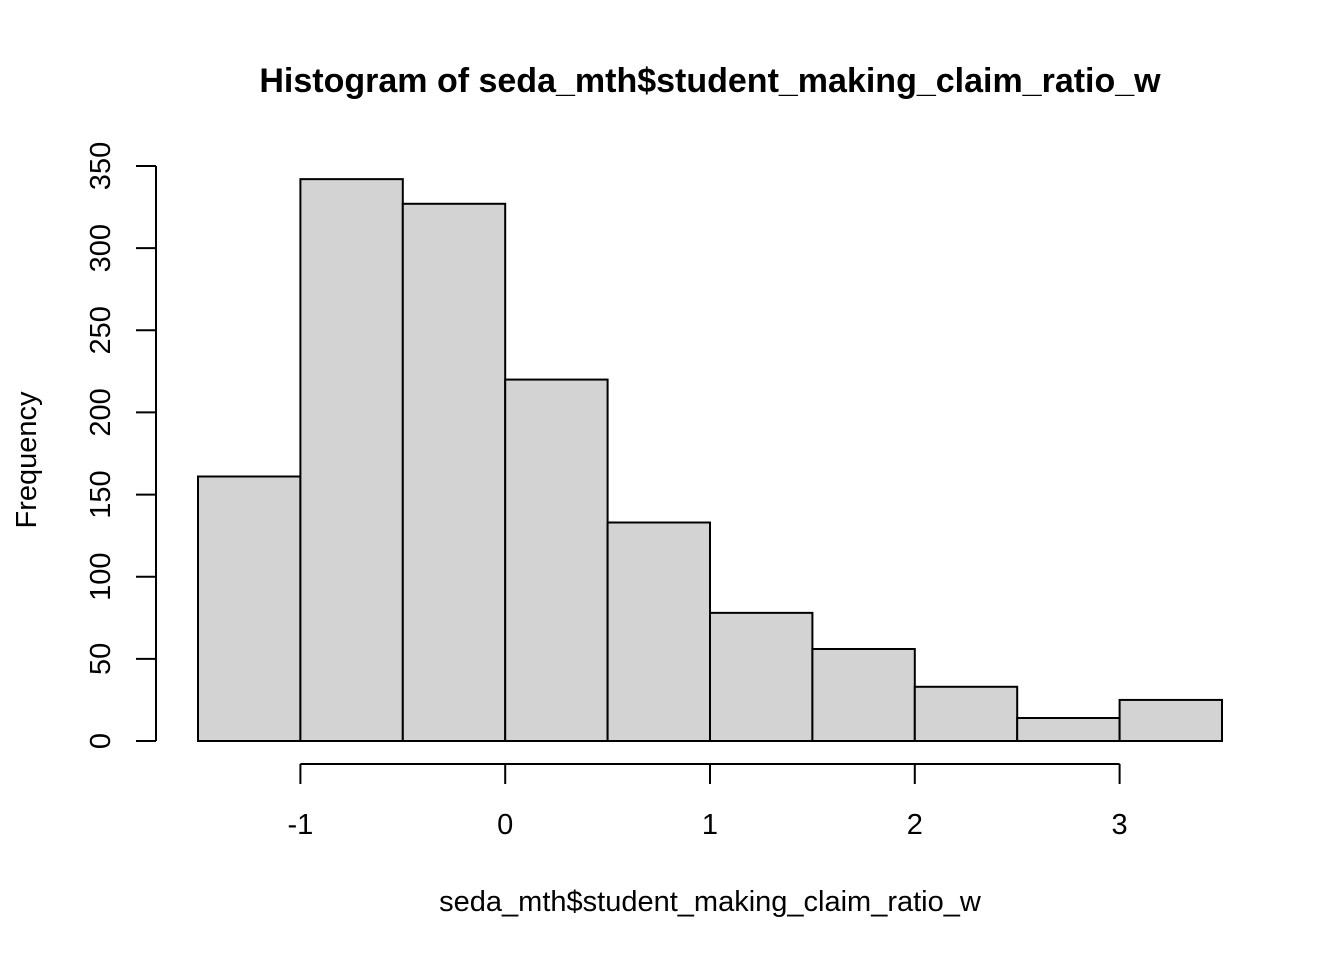 Image resolution: width=1344 pixels, height=960 pixels. What do you see at coordinates (27, 460) in the screenshot?
I see `y-axis-label: Frequency` at bounding box center [27, 460].